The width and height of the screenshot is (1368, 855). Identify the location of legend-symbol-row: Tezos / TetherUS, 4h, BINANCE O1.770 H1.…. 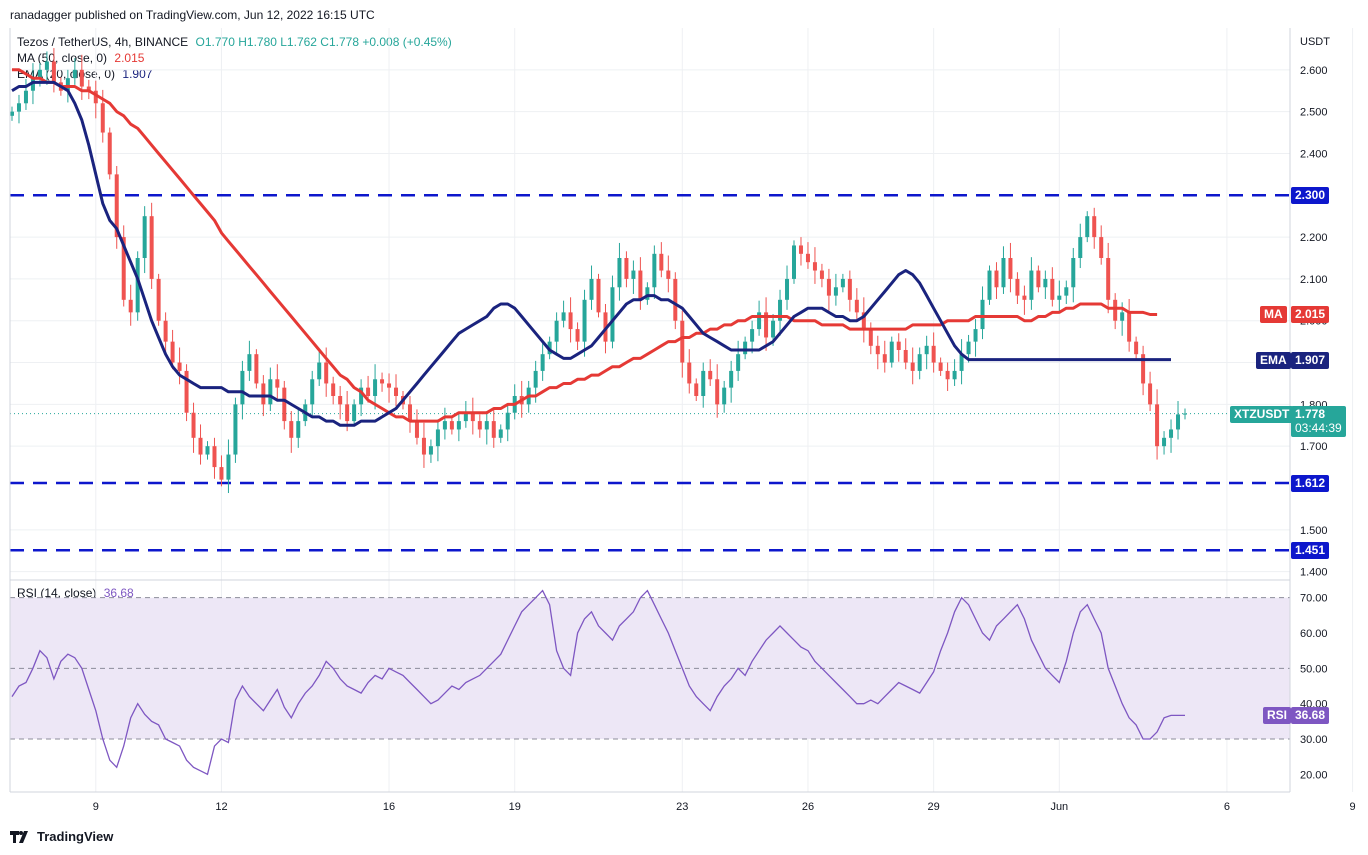
(234, 42).